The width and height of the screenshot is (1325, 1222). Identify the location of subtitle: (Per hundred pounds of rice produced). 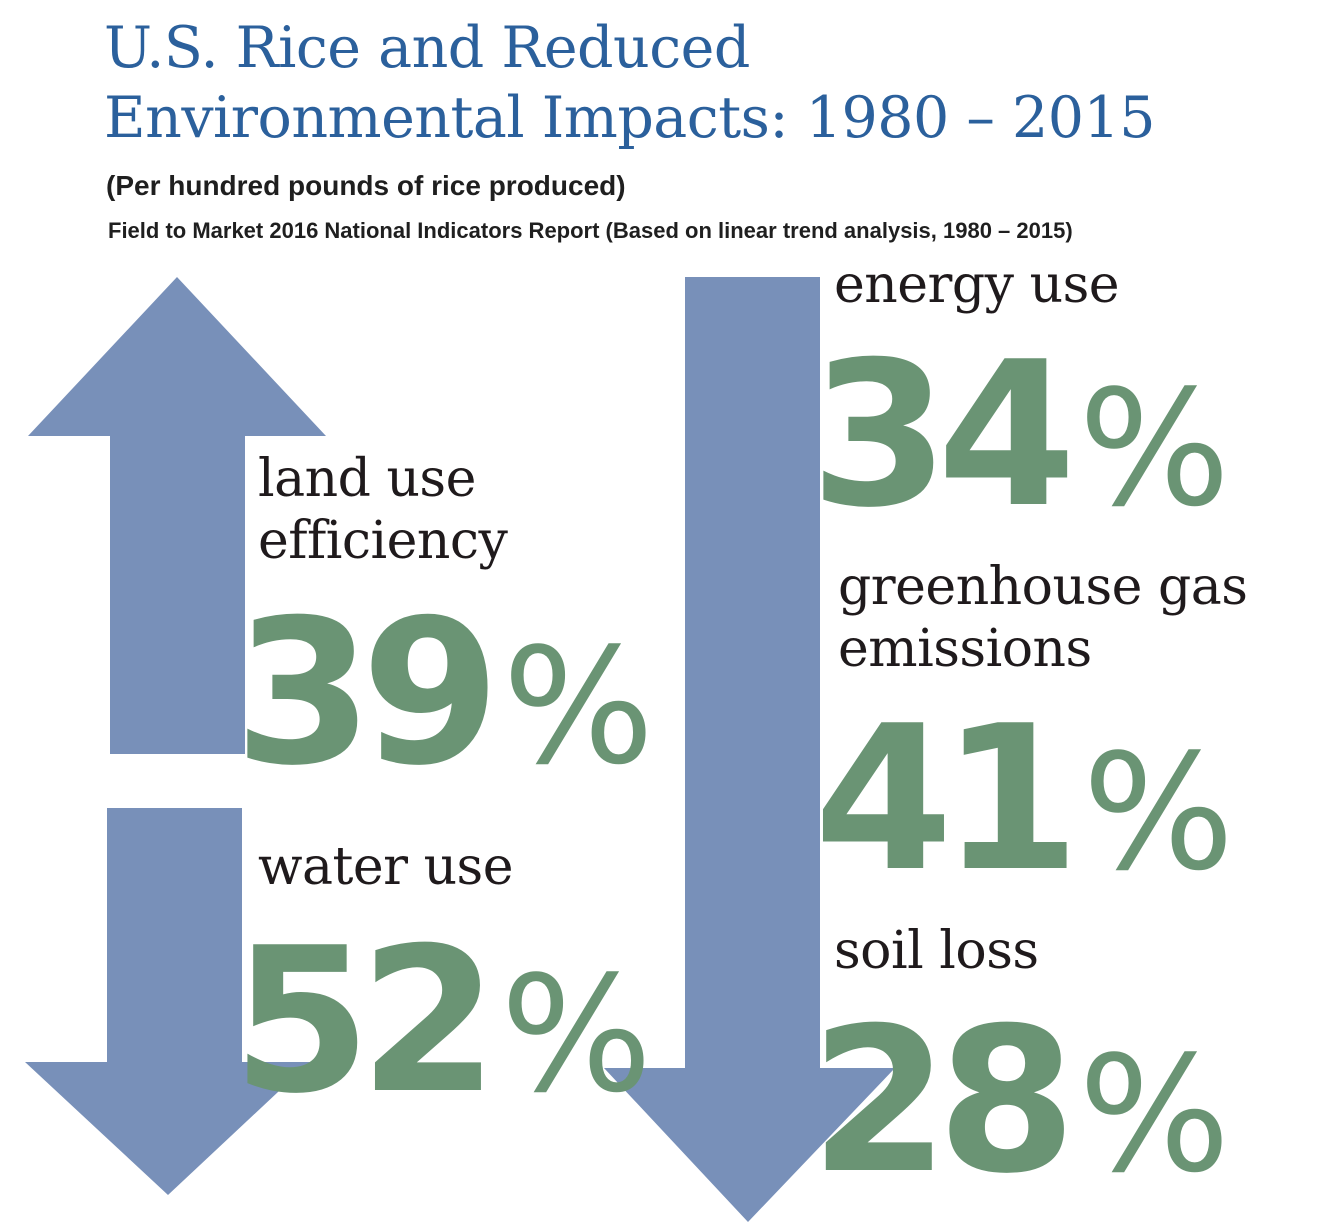
(366, 185).